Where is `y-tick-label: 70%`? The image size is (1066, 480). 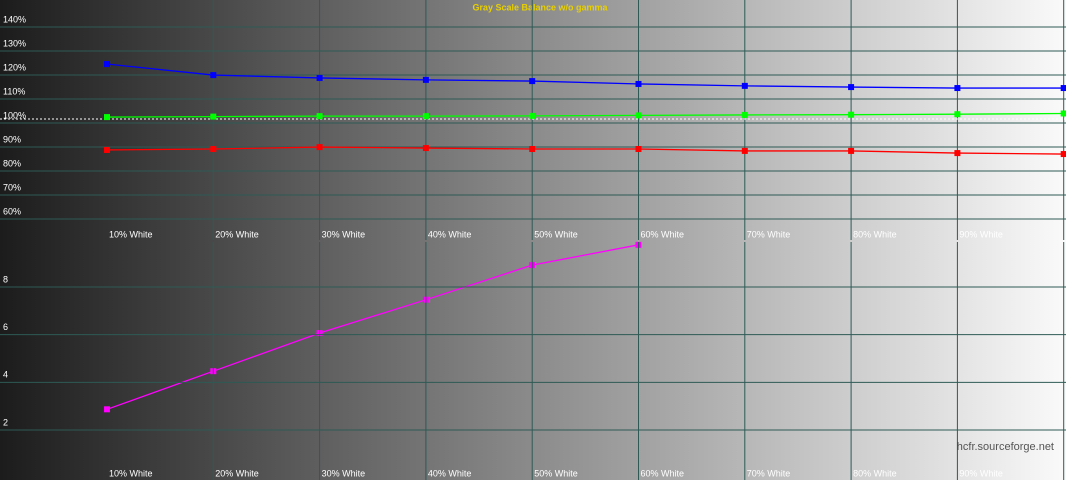
y-tick-label: 70% is located at coordinates (12, 187).